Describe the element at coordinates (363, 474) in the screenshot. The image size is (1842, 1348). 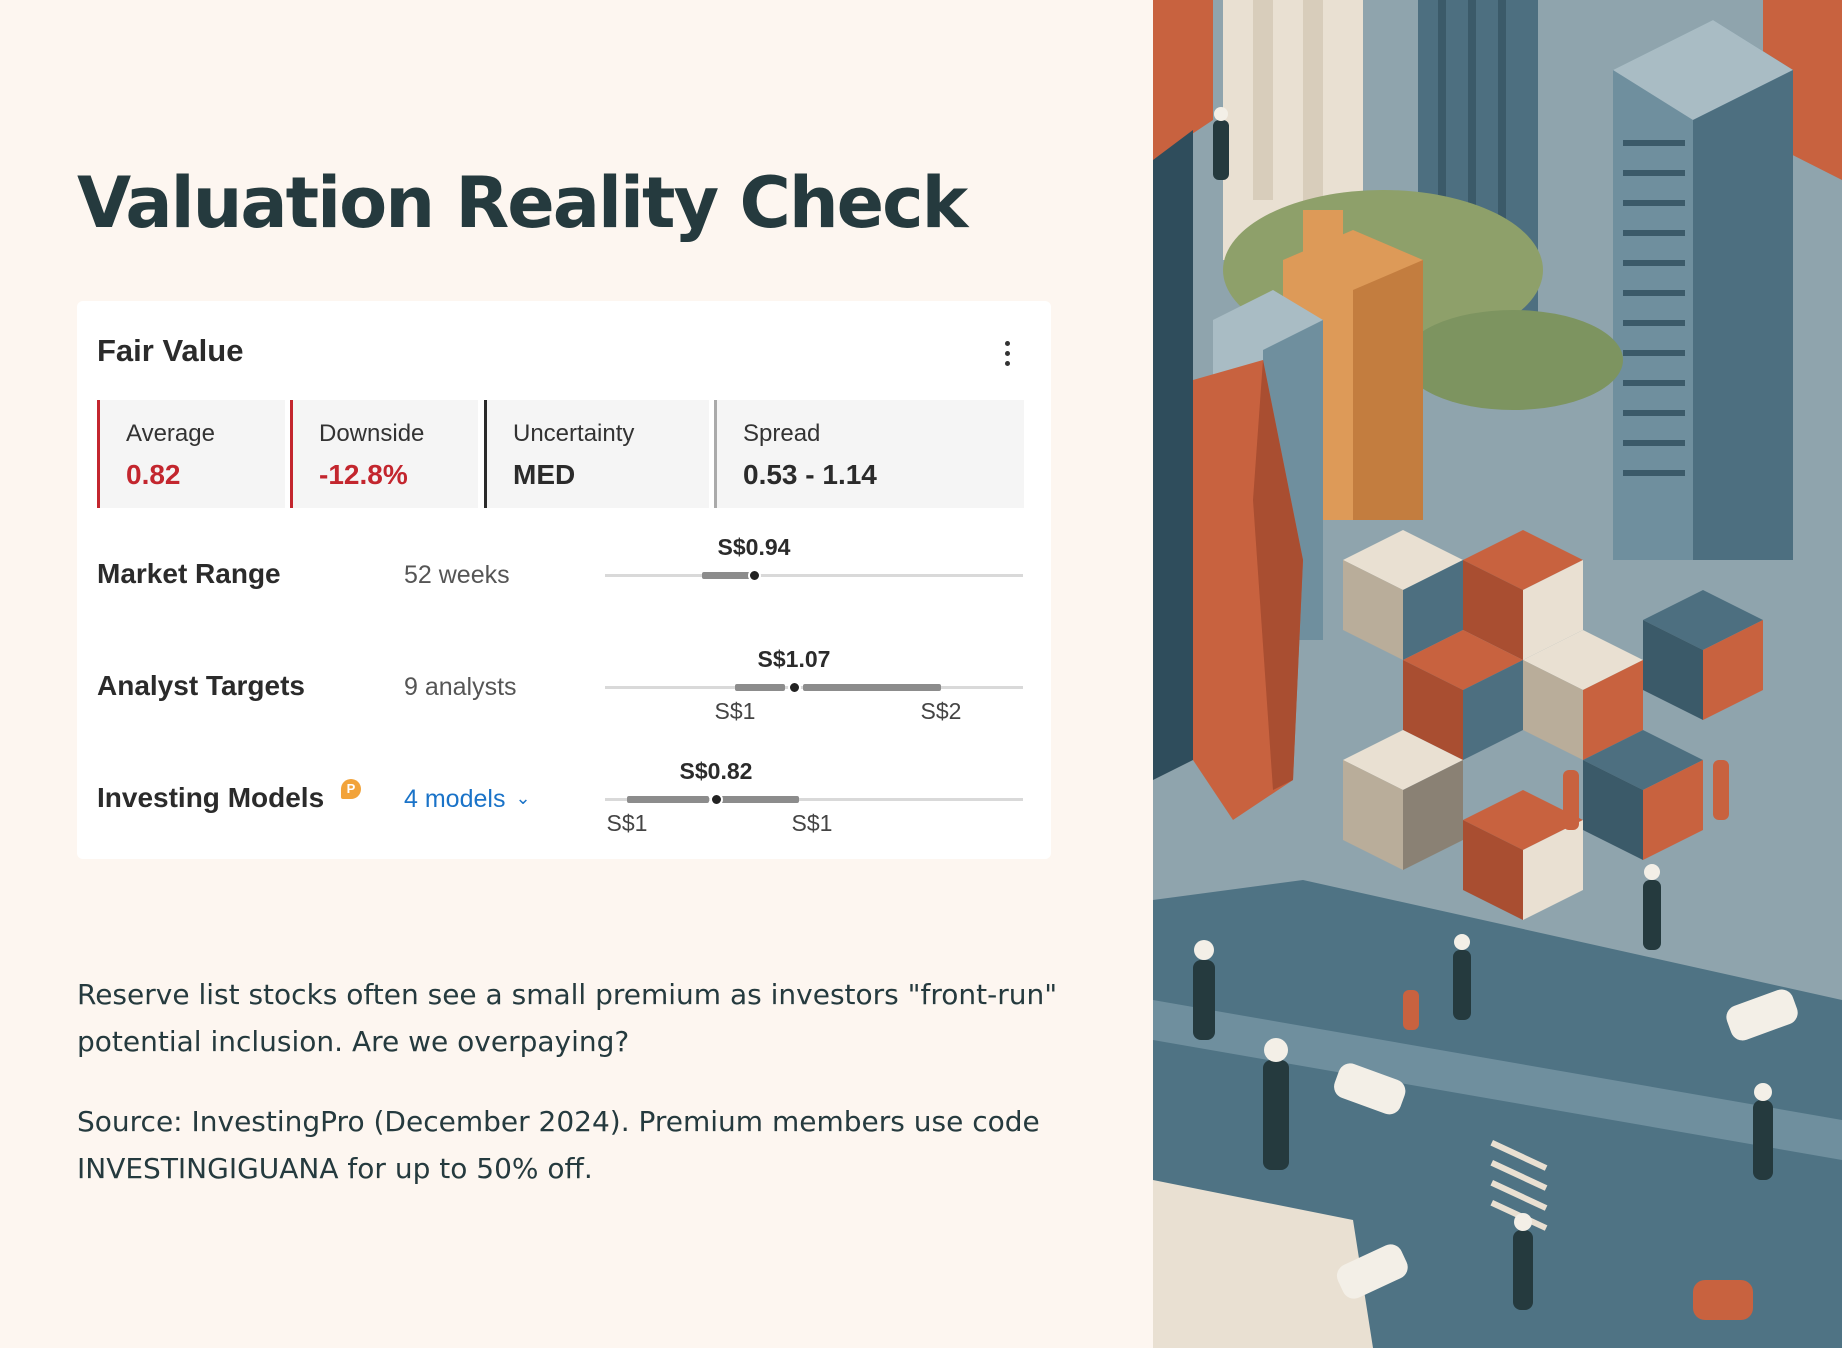
I see `metric-value: -12.8%` at that location.